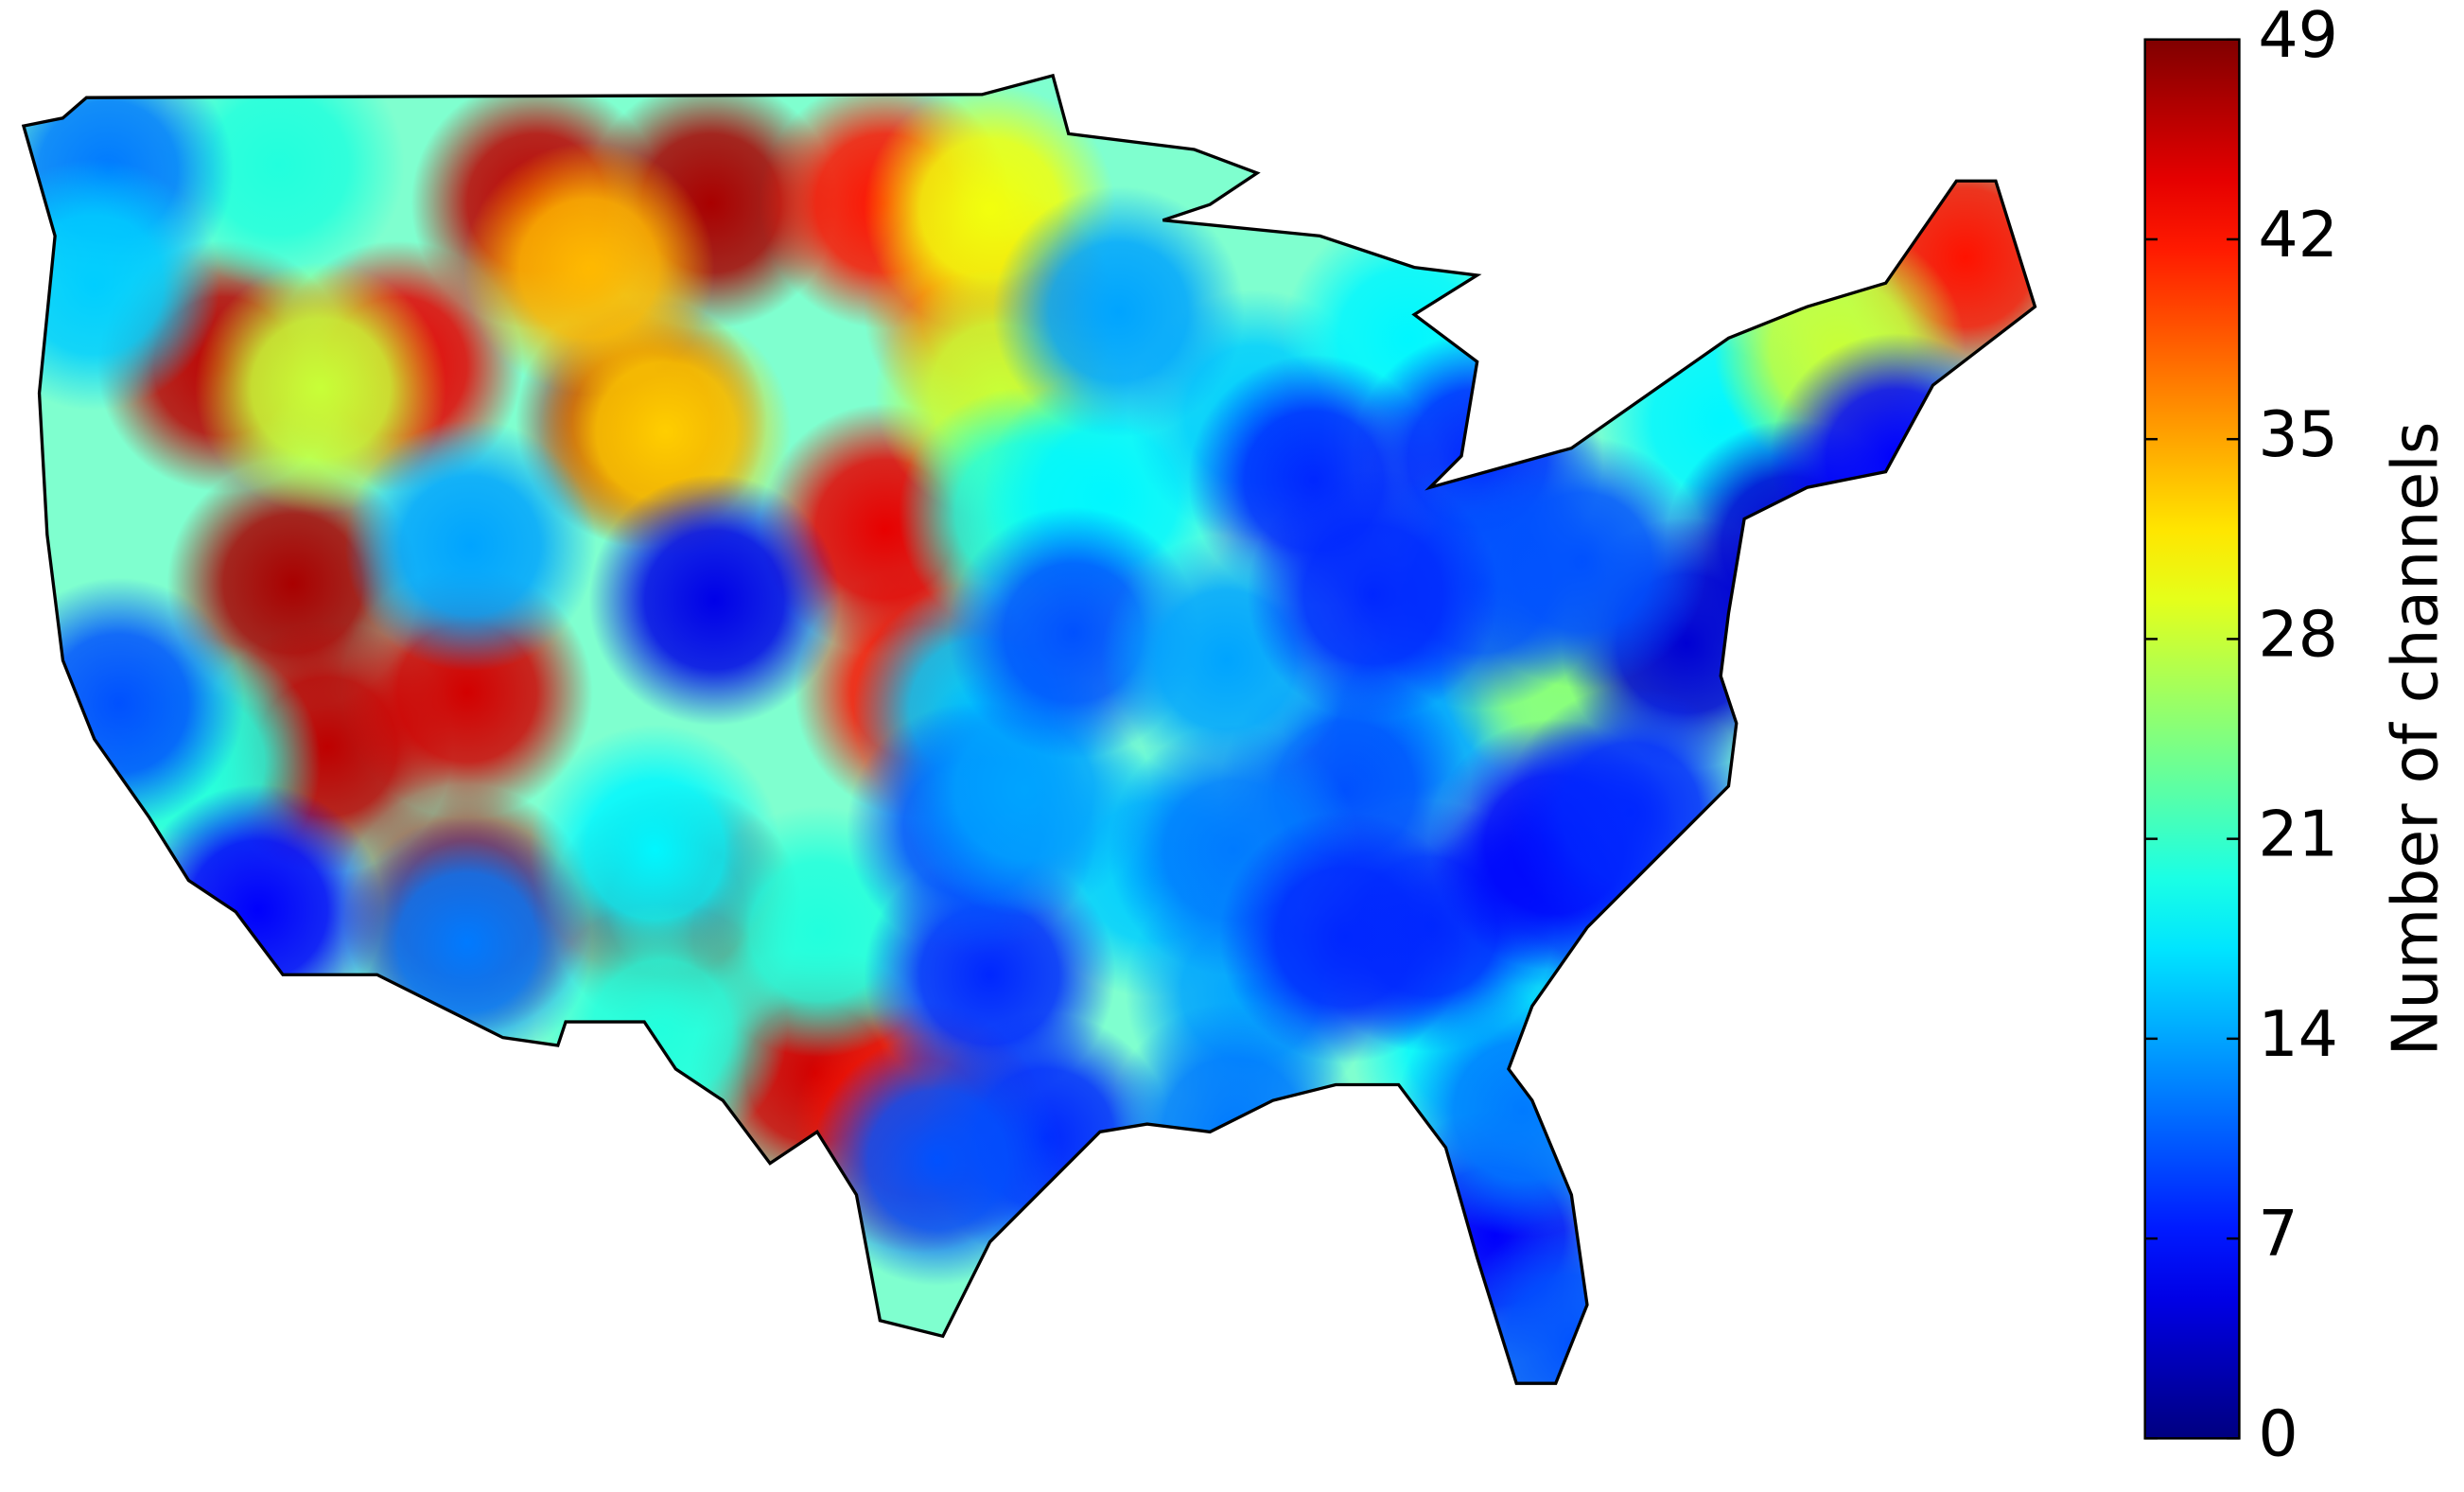 The height and width of the screenshot is (1492, 2464). I want to click on colorbar-tick-label: 0, so click(2278, 1433).